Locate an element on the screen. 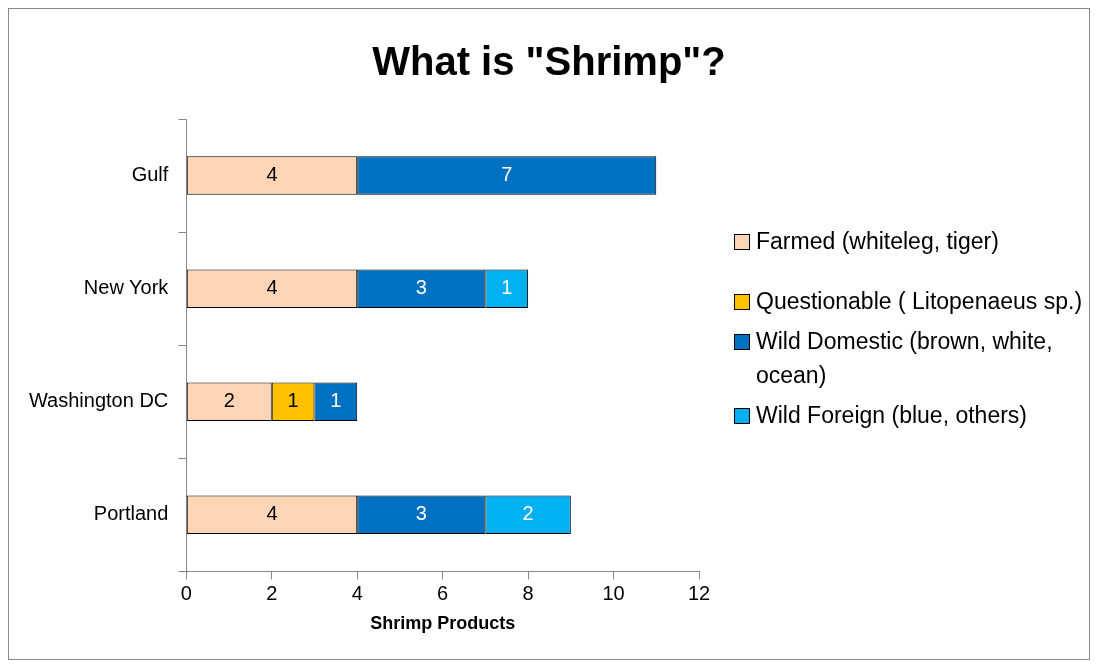 Image resolution: width=1099 pixels, height=668 pixels. y-tick-label: New York is located at coordinates (126, 287).